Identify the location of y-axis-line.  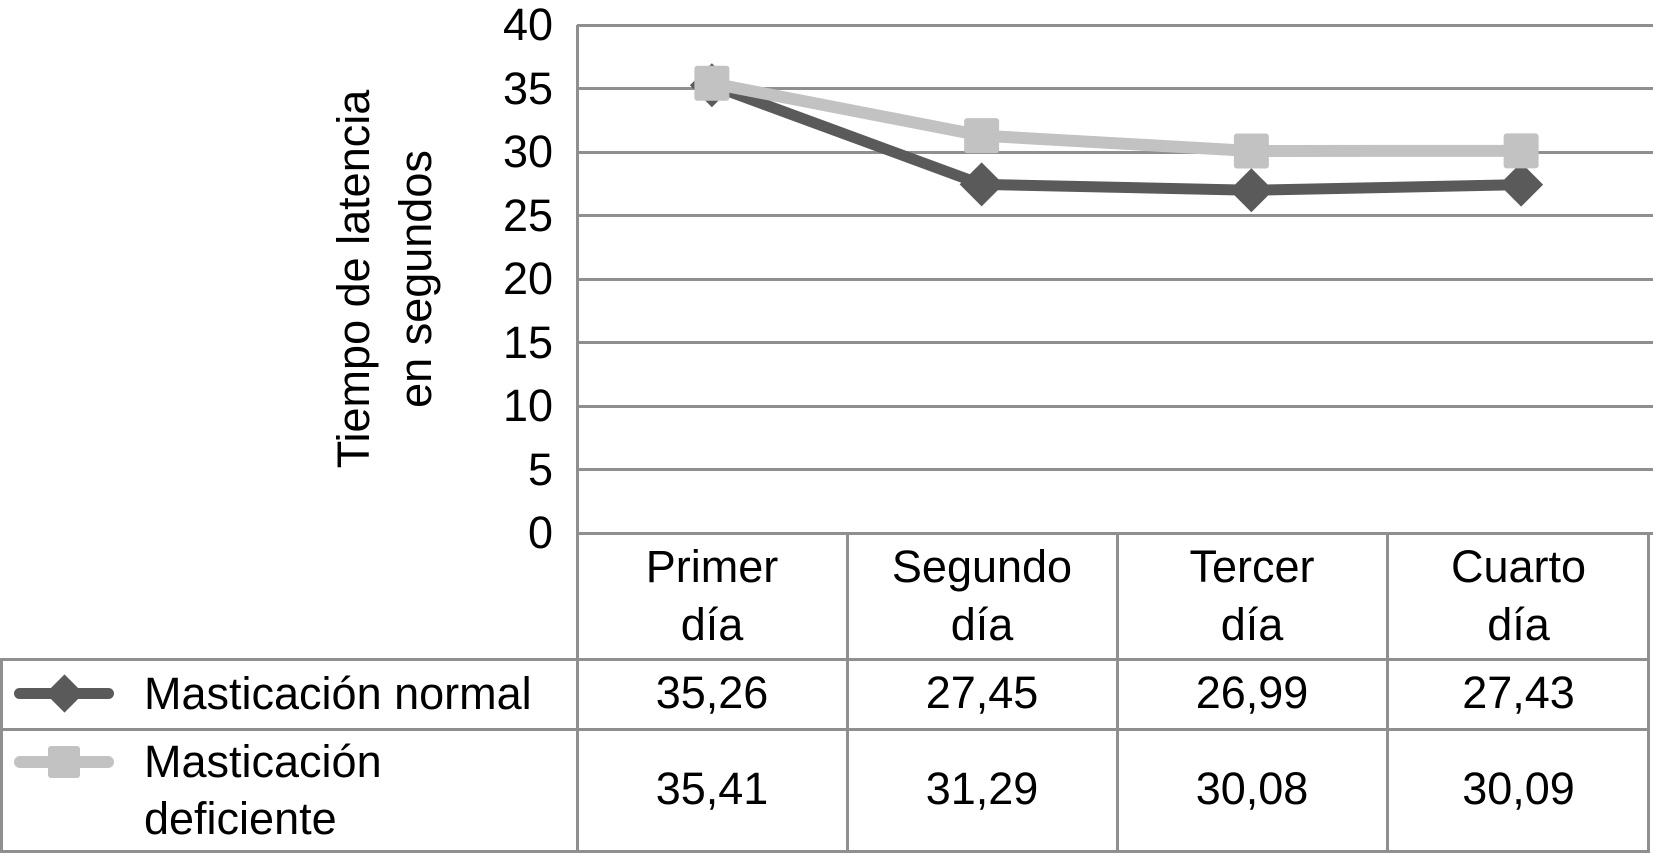
(577, 439).